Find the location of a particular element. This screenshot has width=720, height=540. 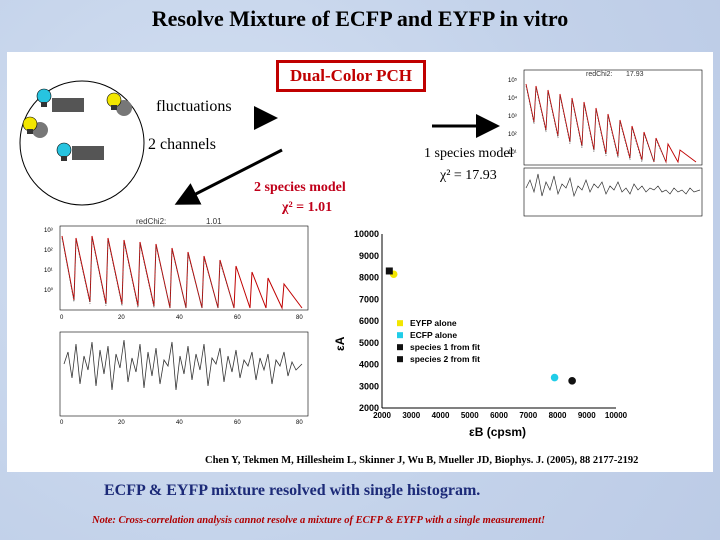

plot-two-header-value: 1.01 is located at coordinates (214, 221).